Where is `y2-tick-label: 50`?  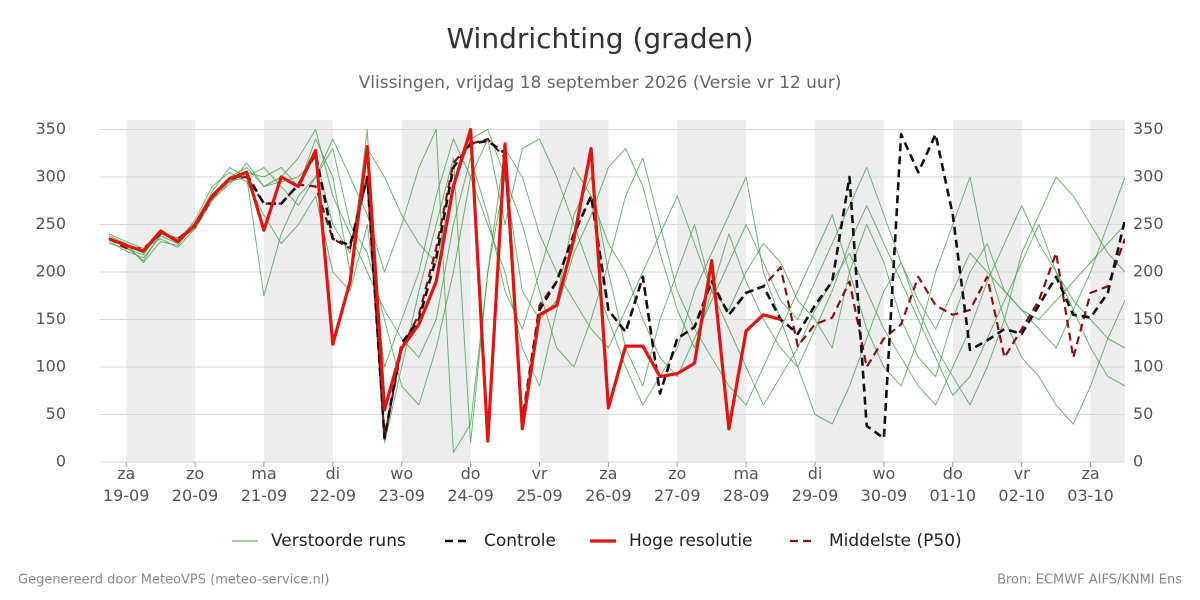 y2-tick-label: 50 is located at coordinates (1143, 413).